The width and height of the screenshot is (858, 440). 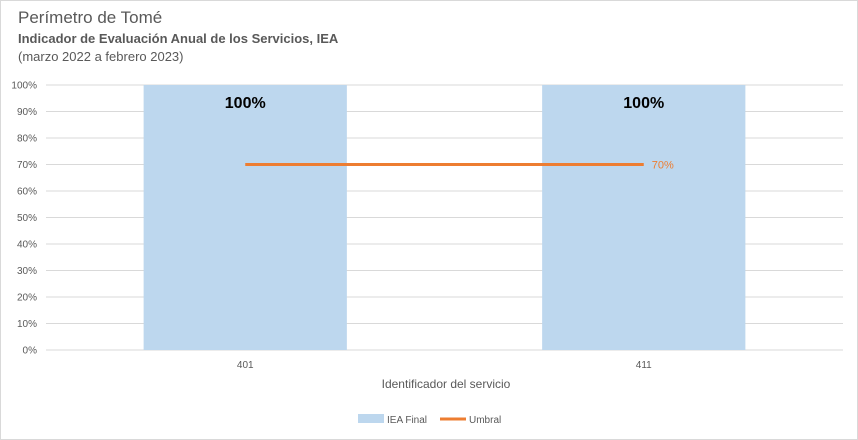 What do you see at coordinates (27, 112) in the screenshot?
I see `y-tick-label: 90%` at bounding box center [27, 112].